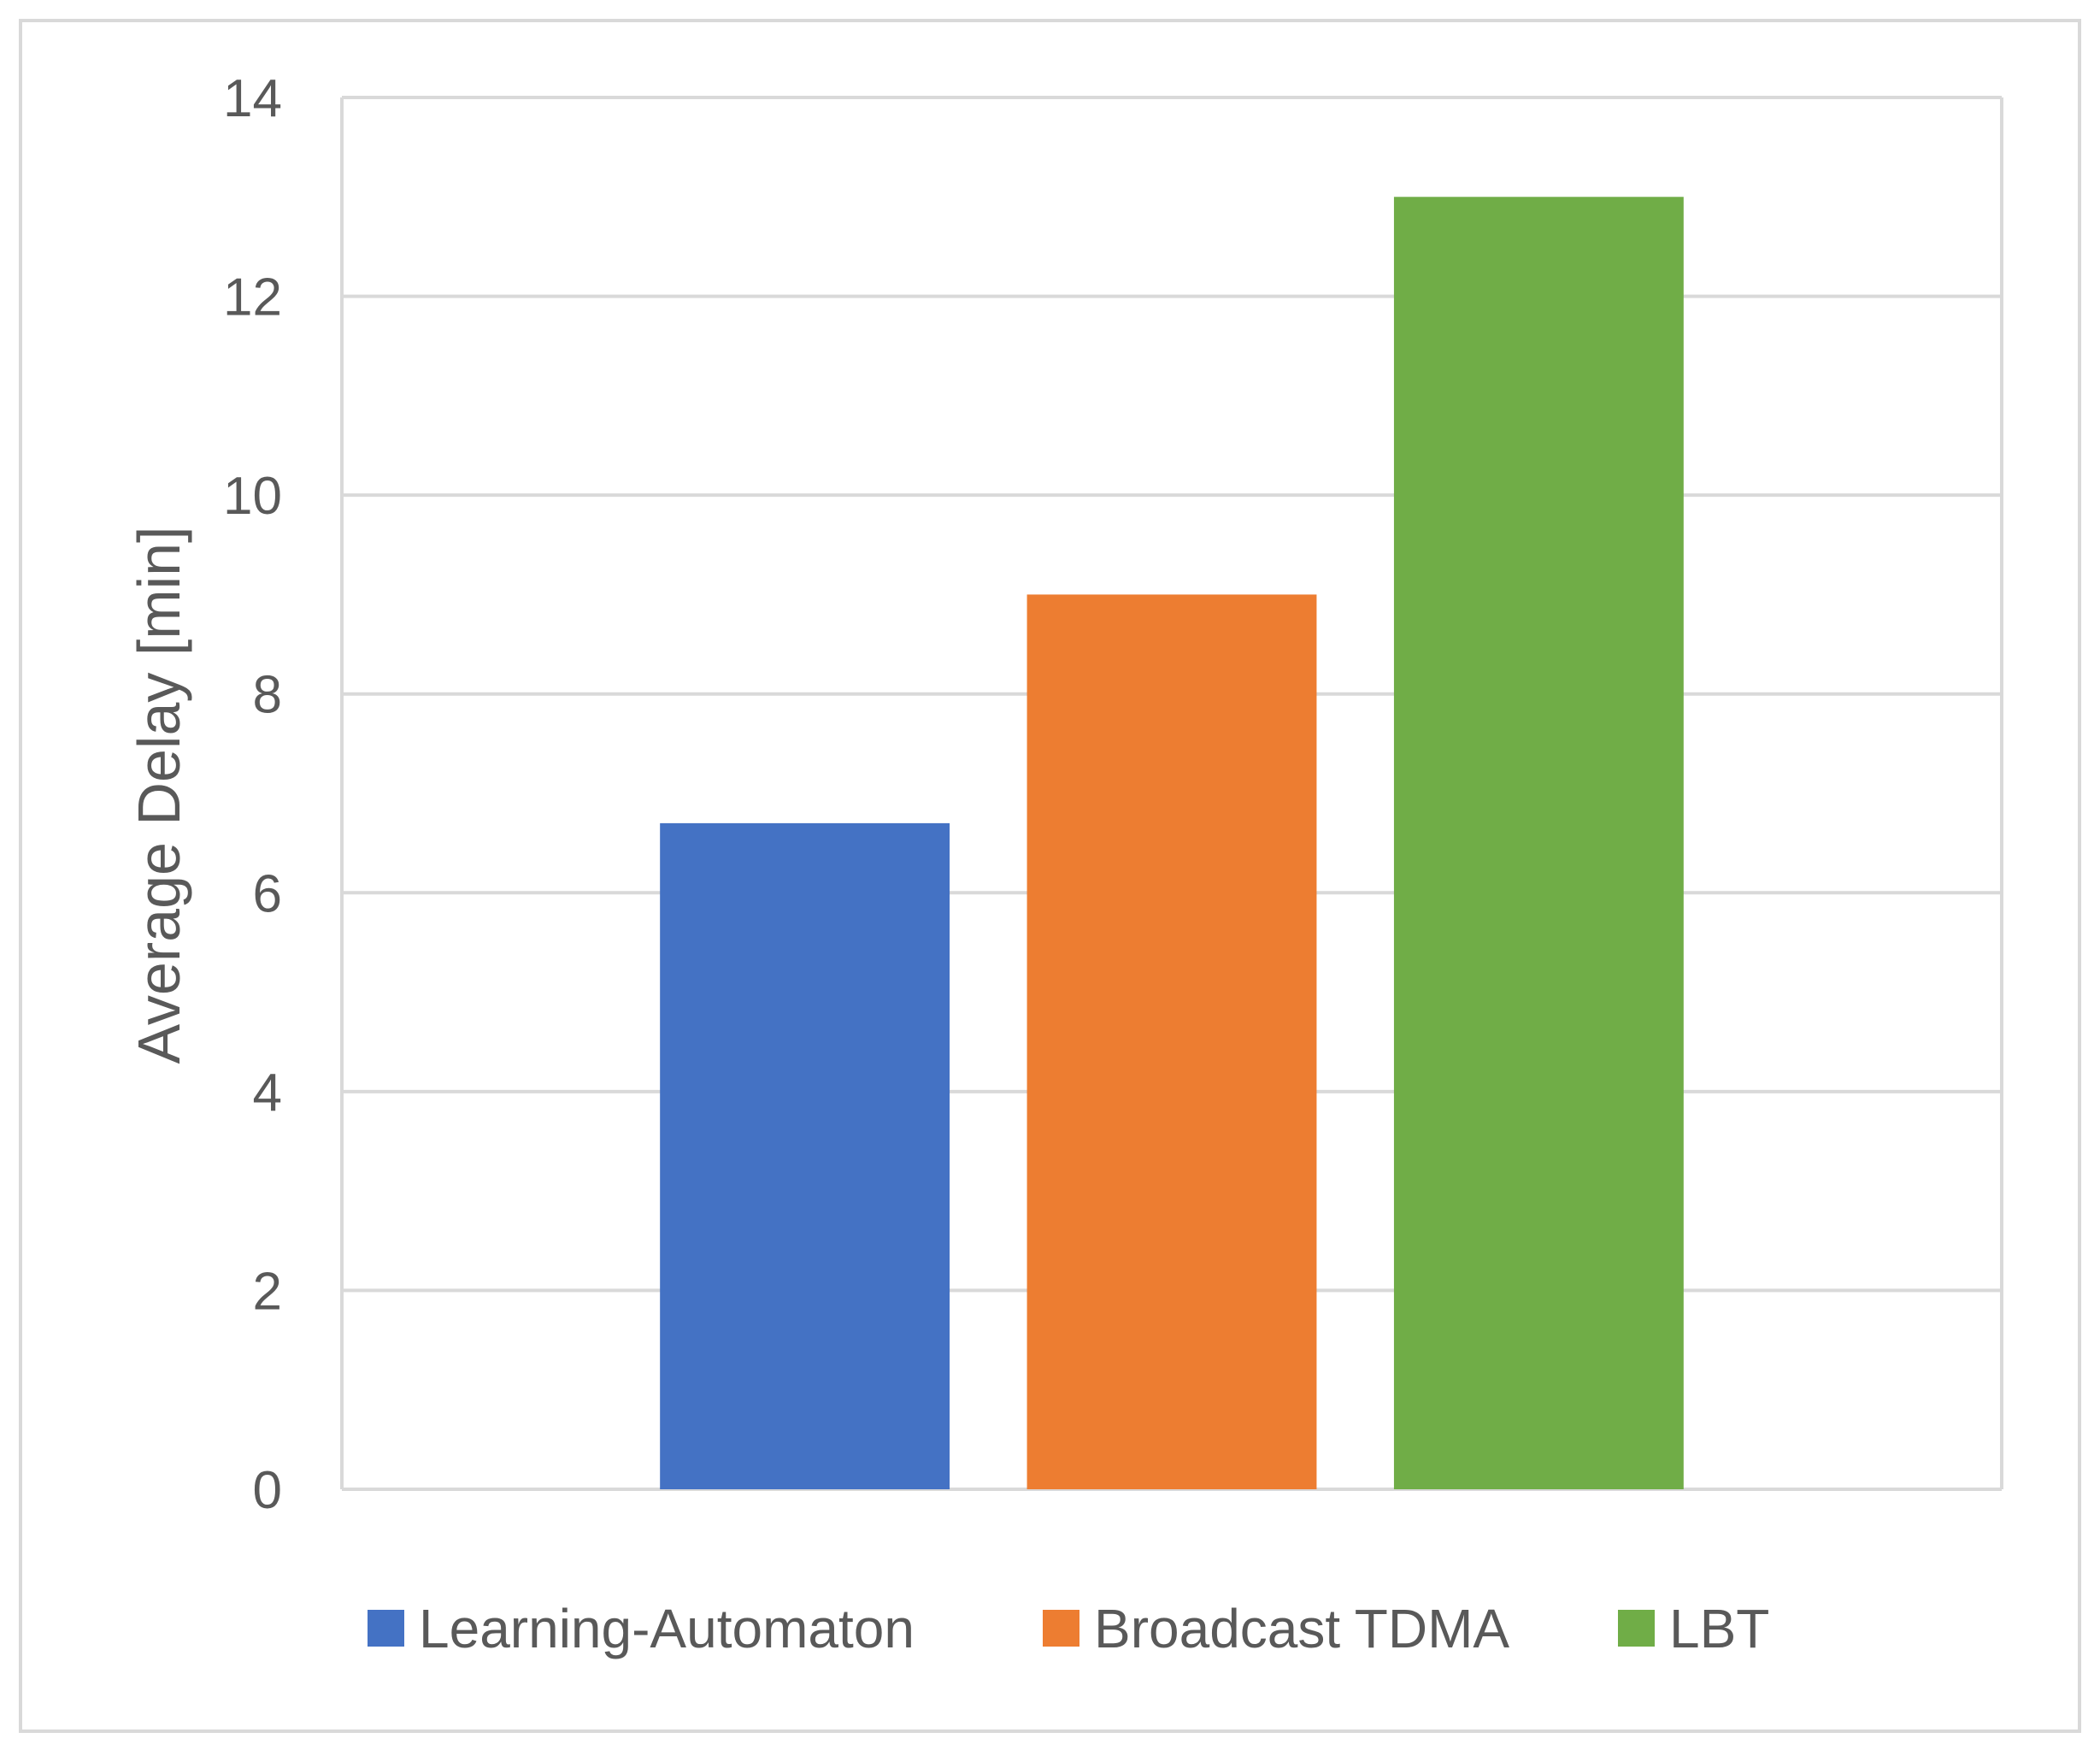 The height and width of the screenshot is (1756, 2100). I want to click on y-tick-label: 6, so click(267, 893).